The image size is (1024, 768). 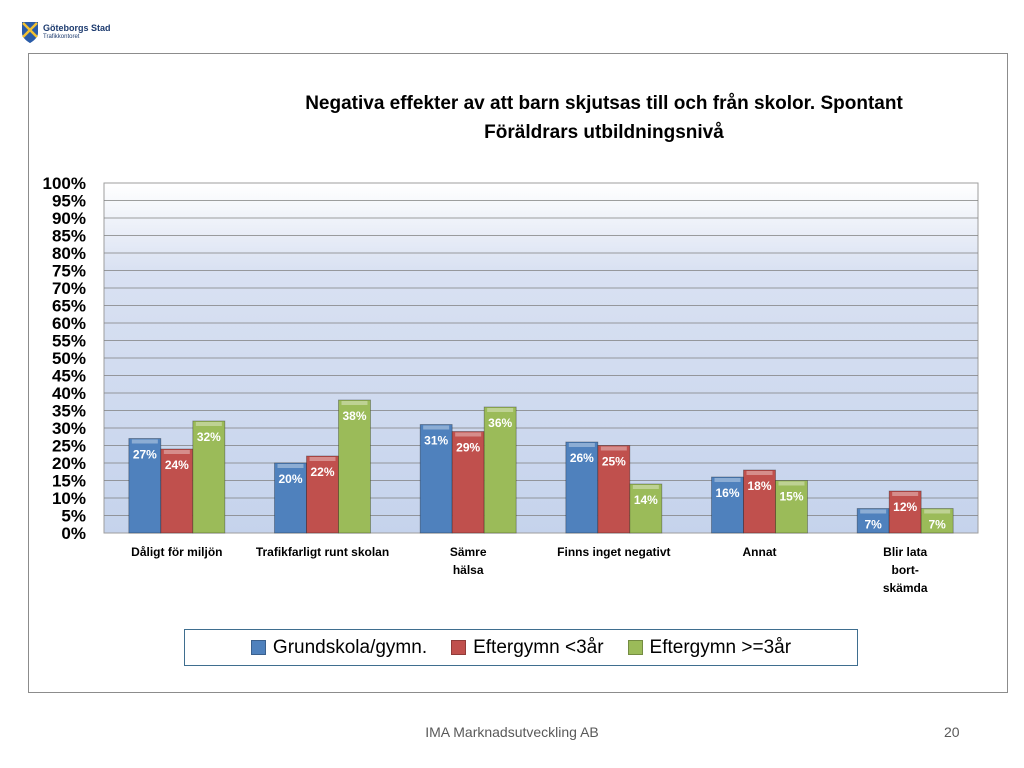 What do you see at coordinates (69, 236) in the screenshot?
I see `y-tick-label: 85%` at bounding box center [69, 236].